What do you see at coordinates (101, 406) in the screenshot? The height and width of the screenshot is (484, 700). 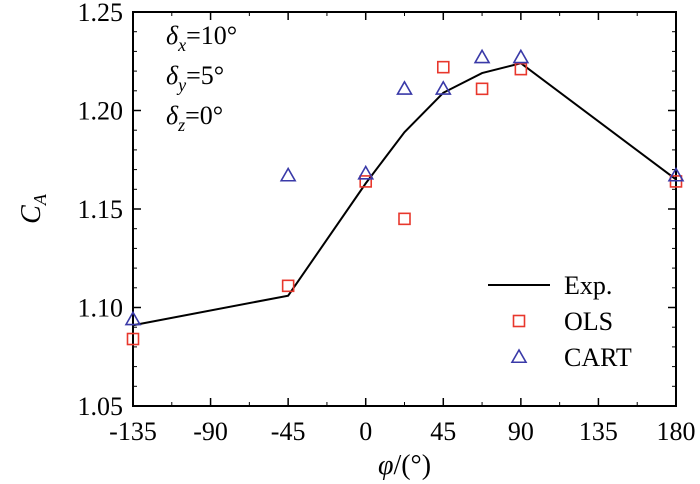 I see `y-tick-label: 1.05` at bounding box center [101, 406].